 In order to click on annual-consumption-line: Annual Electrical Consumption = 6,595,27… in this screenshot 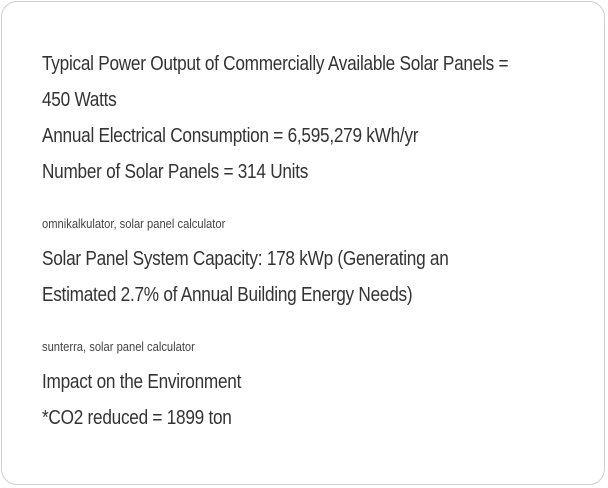, I will do `click(230, 136)`.